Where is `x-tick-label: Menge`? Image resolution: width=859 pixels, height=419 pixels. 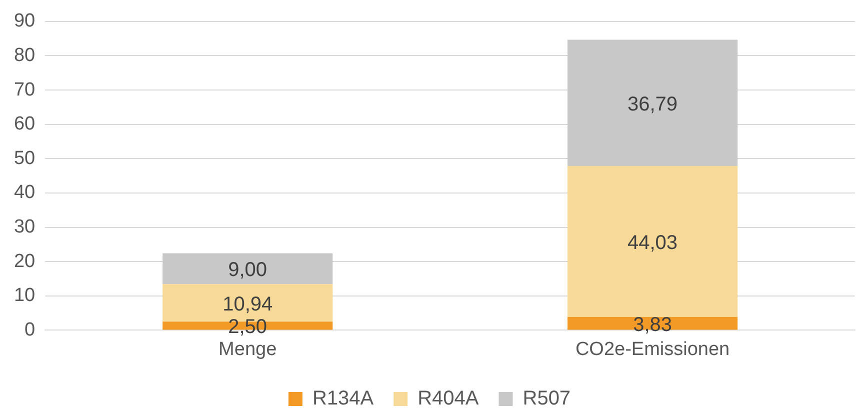
x-tick-label: Menge is located at coordinates (247, 349).